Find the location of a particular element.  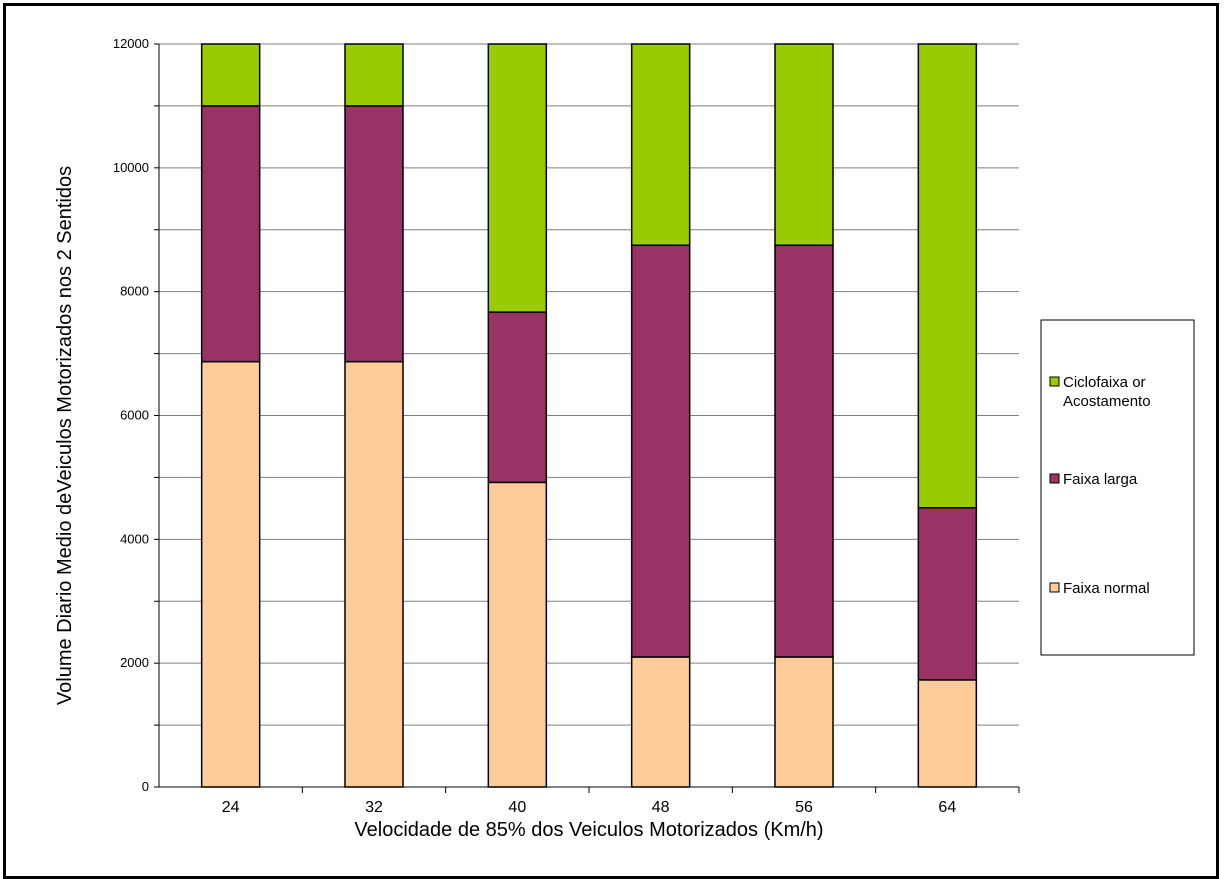

legend-box is located at coordinates (1117, 487).